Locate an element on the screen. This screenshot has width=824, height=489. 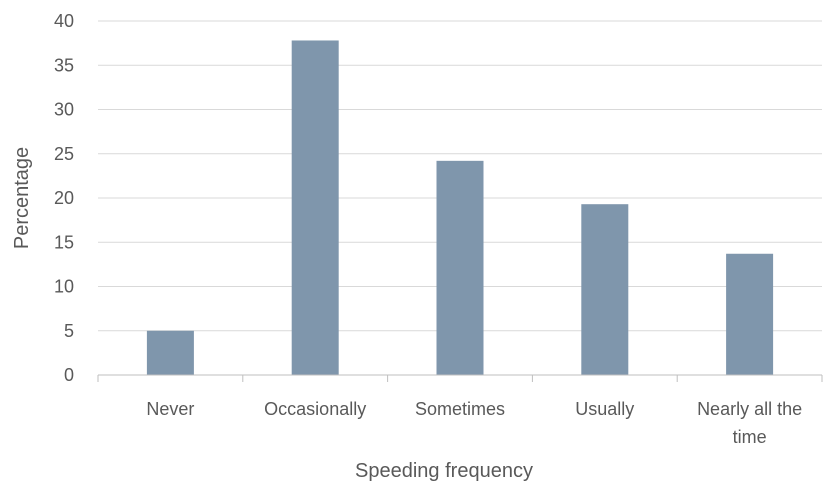
y-tick-label-40: 40 is located at coordinates (64, 21).